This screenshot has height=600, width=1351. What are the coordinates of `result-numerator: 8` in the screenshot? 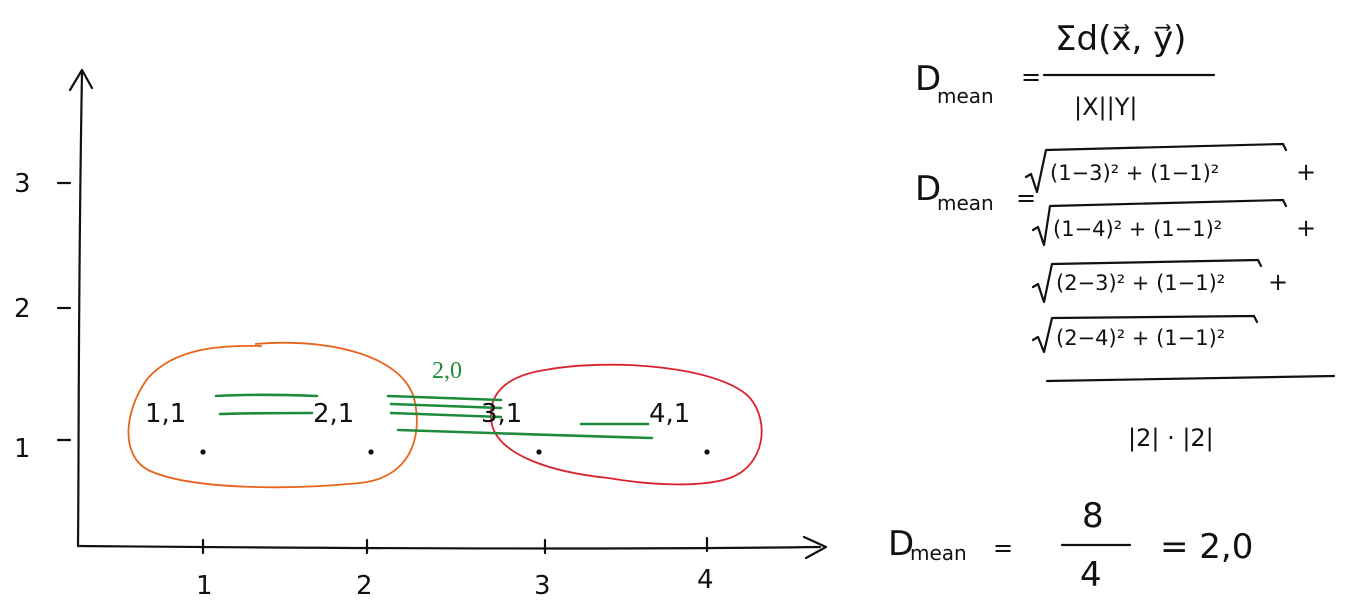 It's located at (1093, 516).